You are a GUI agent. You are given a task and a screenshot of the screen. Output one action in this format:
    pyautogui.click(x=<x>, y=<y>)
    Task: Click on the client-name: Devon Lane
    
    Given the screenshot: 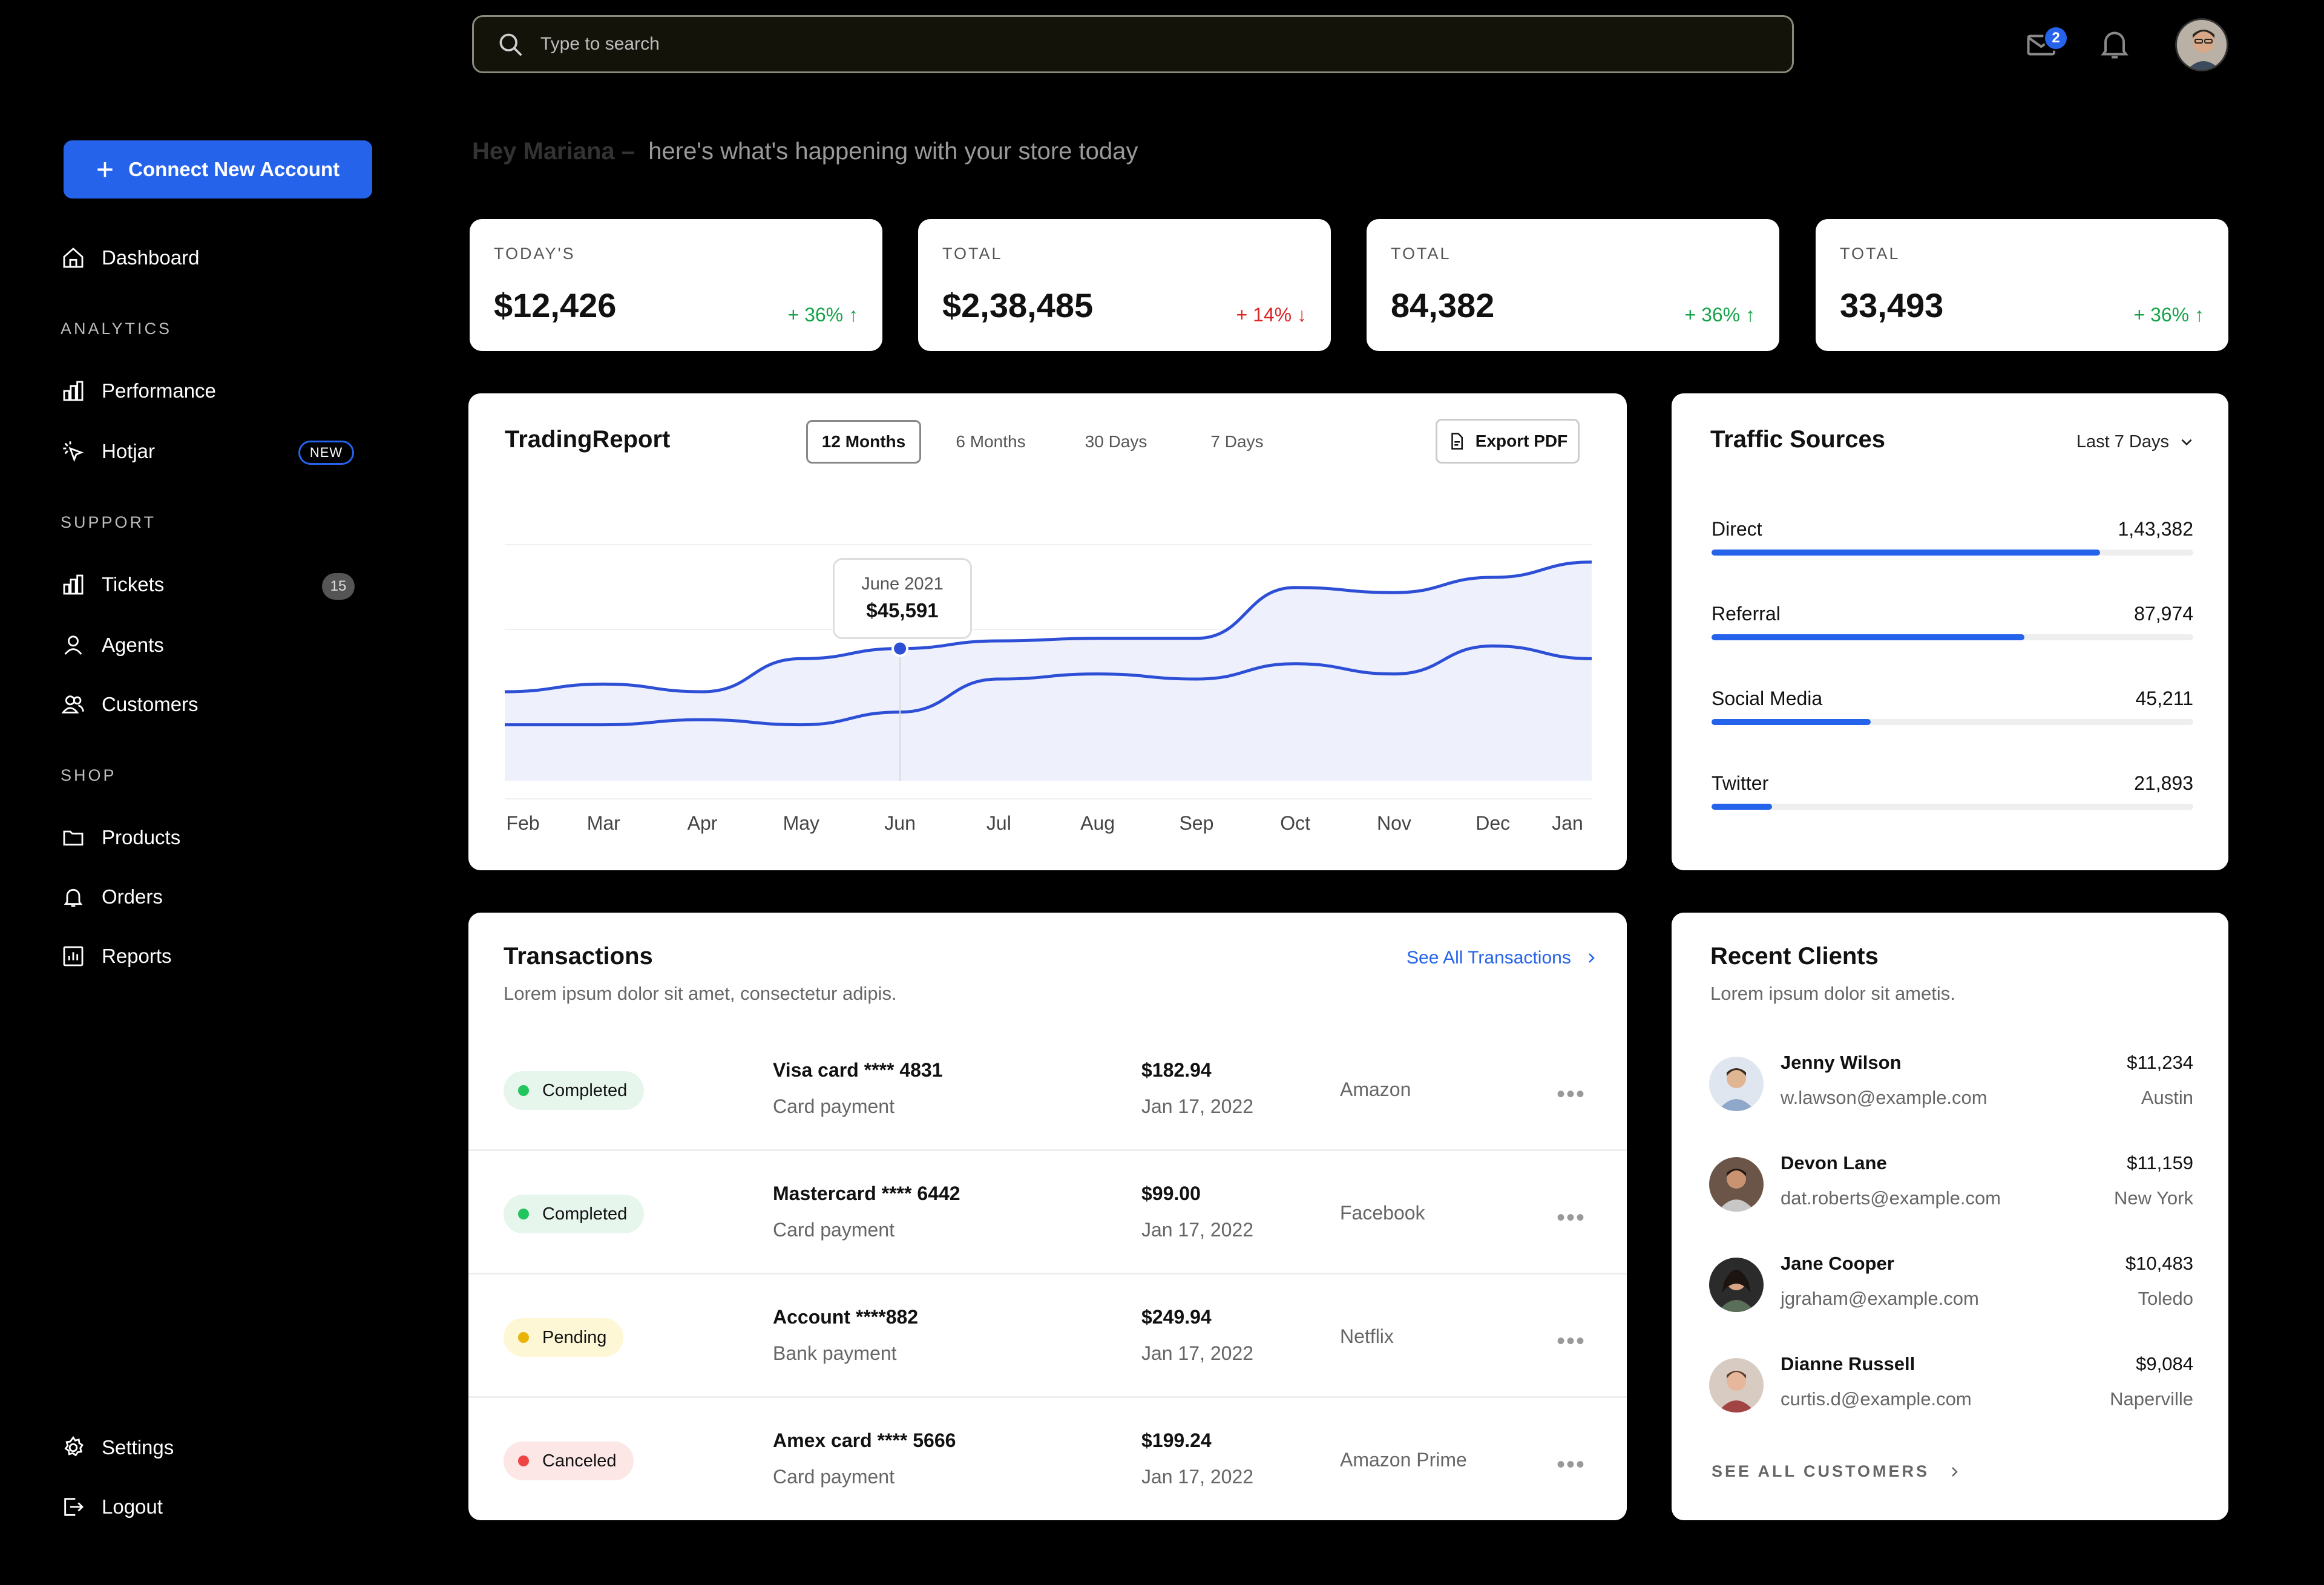 What is the action you would take?
    pyautogui.click(x=1834, y=1162)
    